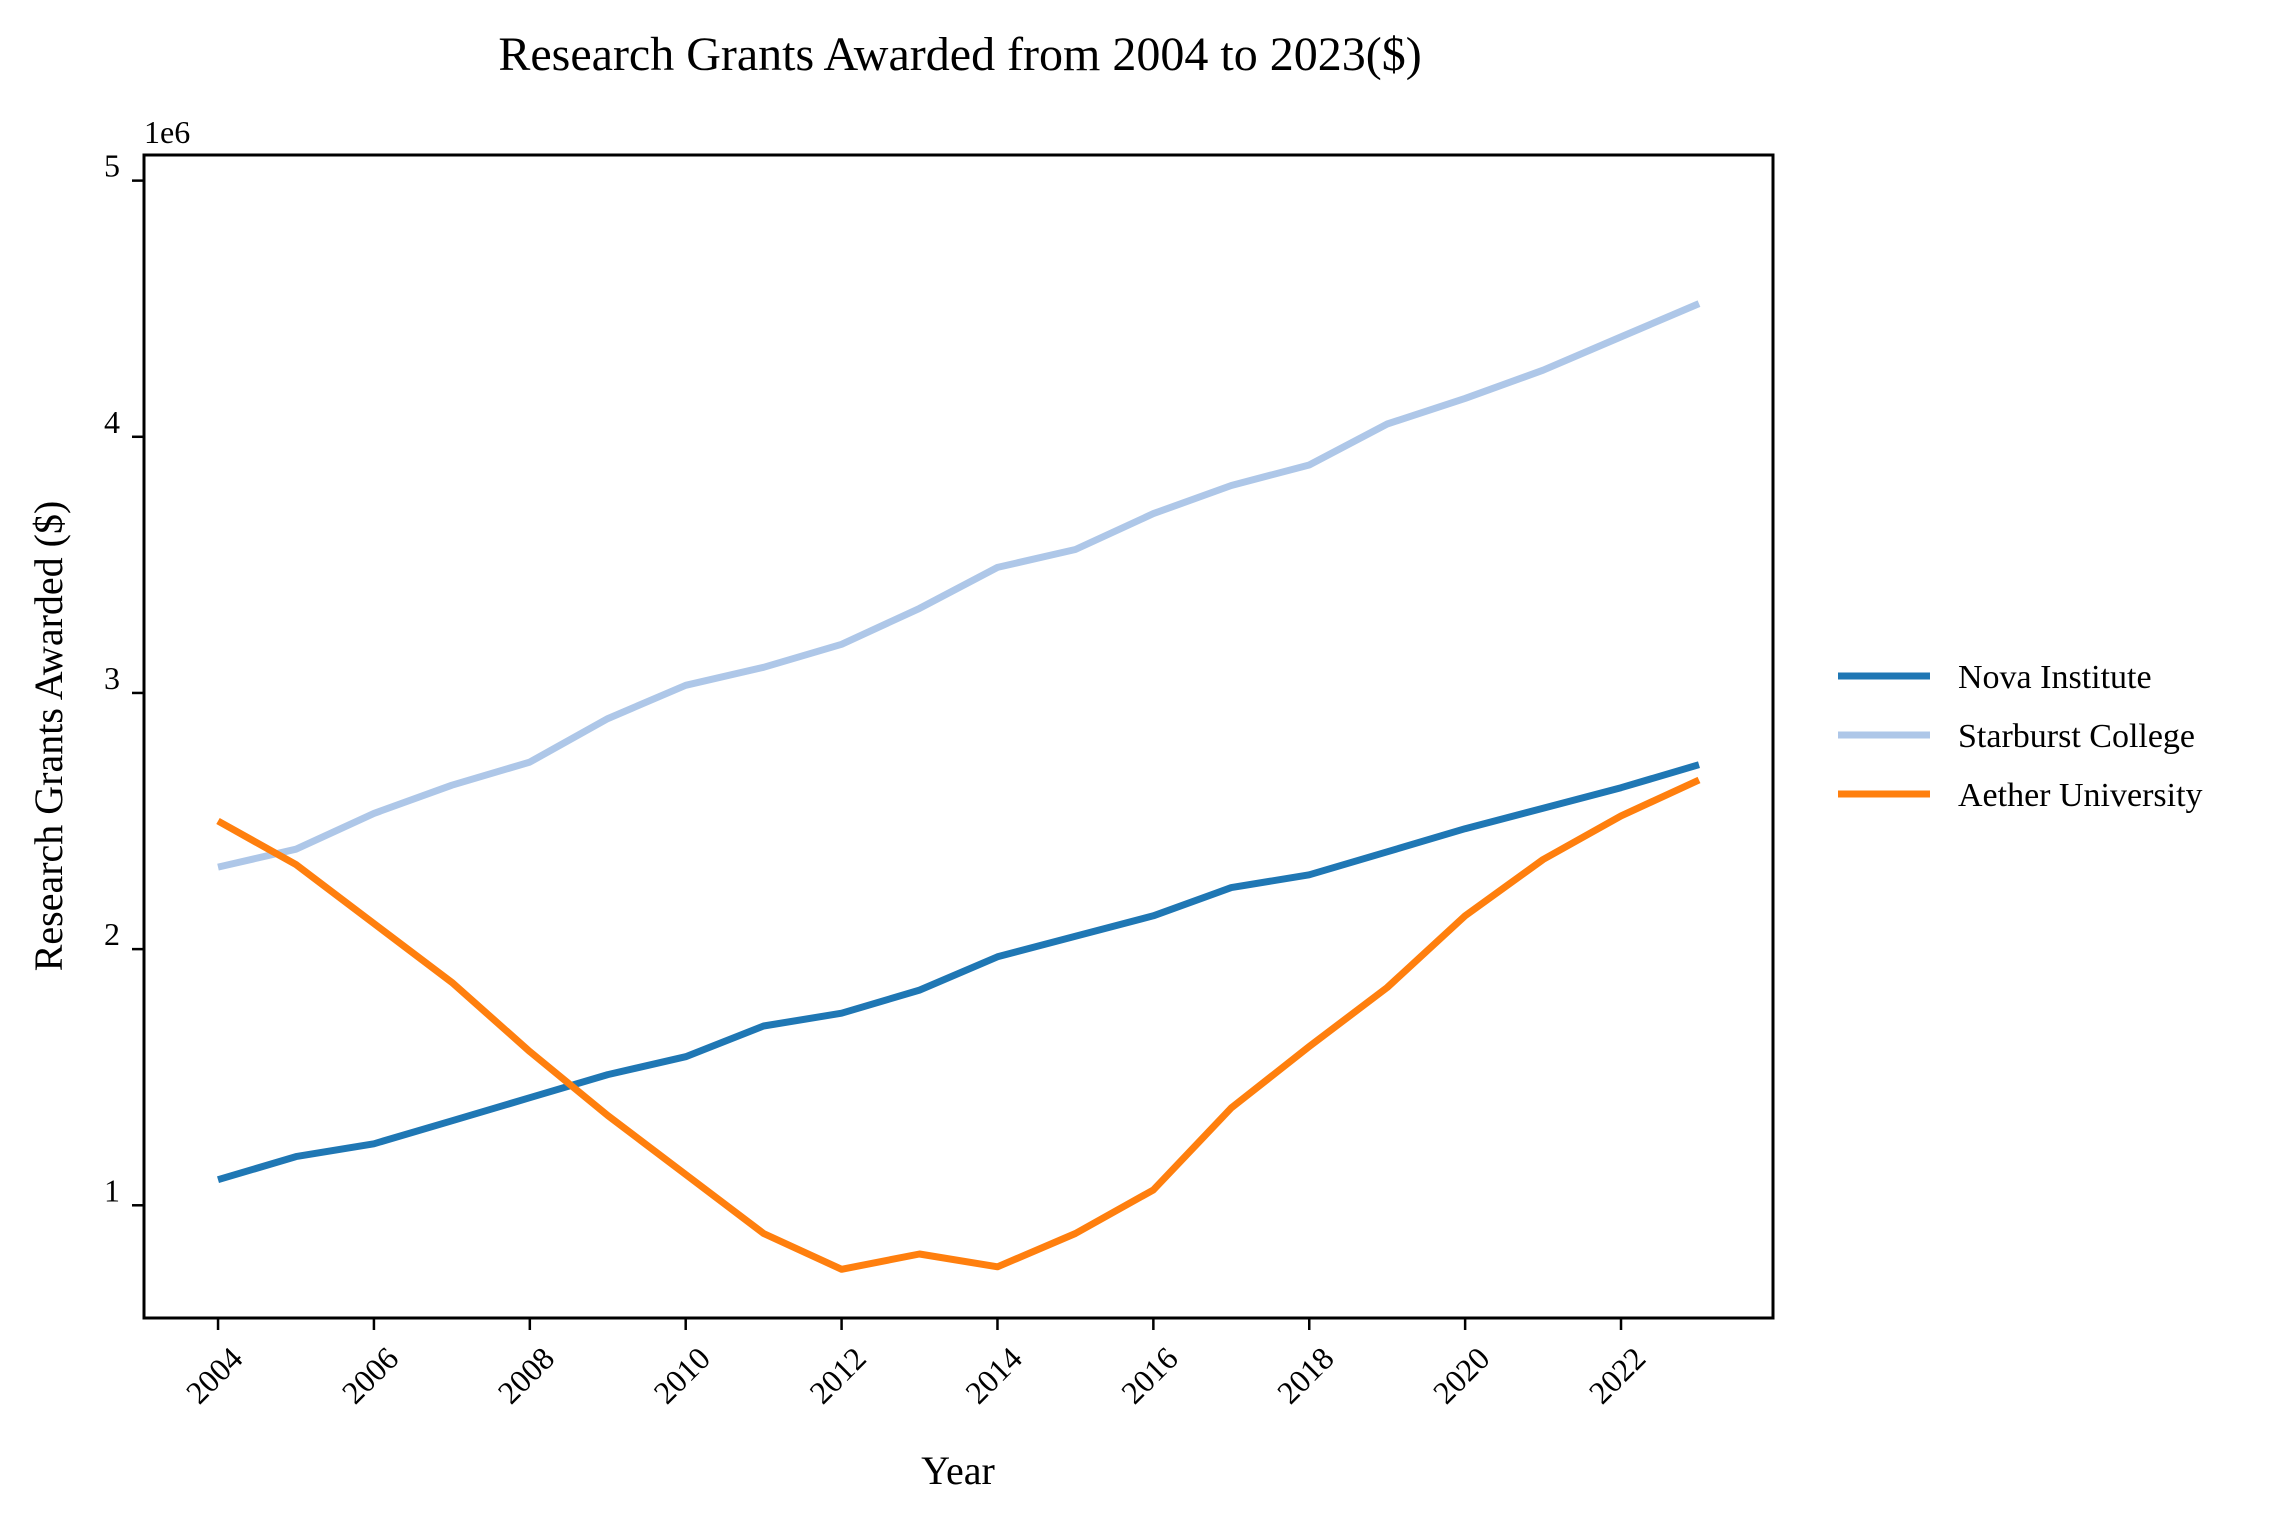  Describe the element at coordinates (993, 1375) in the screenshot. I see `x-tick-label: 2014` at that location.